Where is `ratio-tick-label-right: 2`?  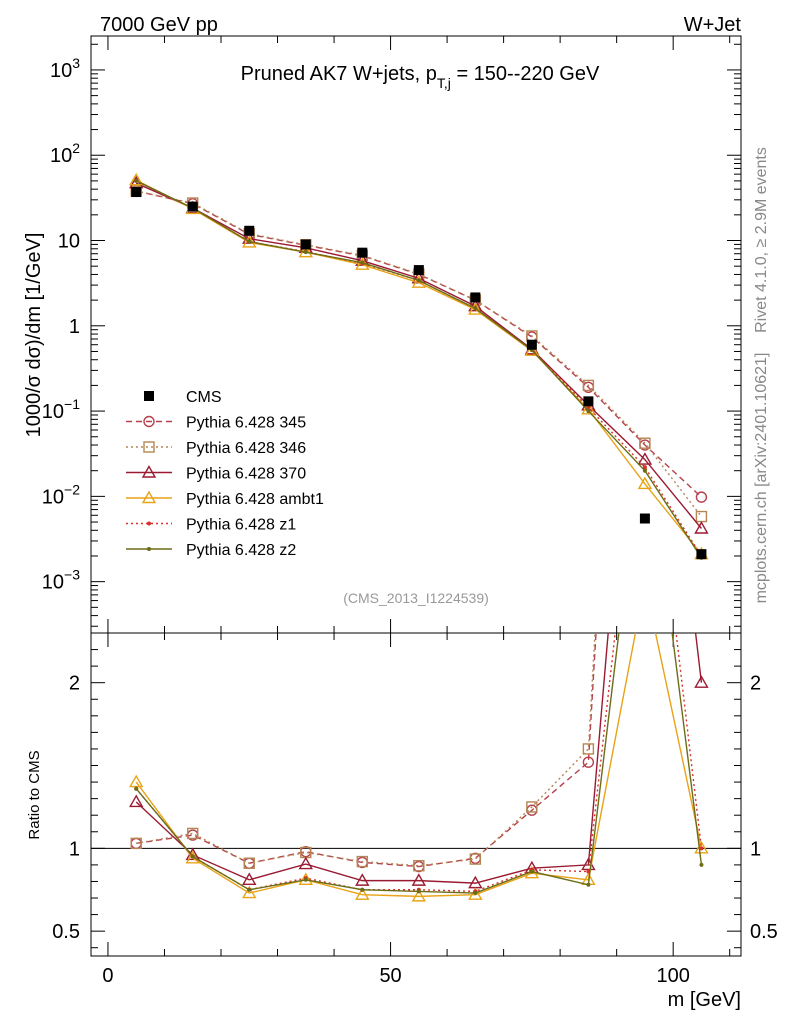
ratio-tick-label-right: 2 is located at coordinates (755, 684).